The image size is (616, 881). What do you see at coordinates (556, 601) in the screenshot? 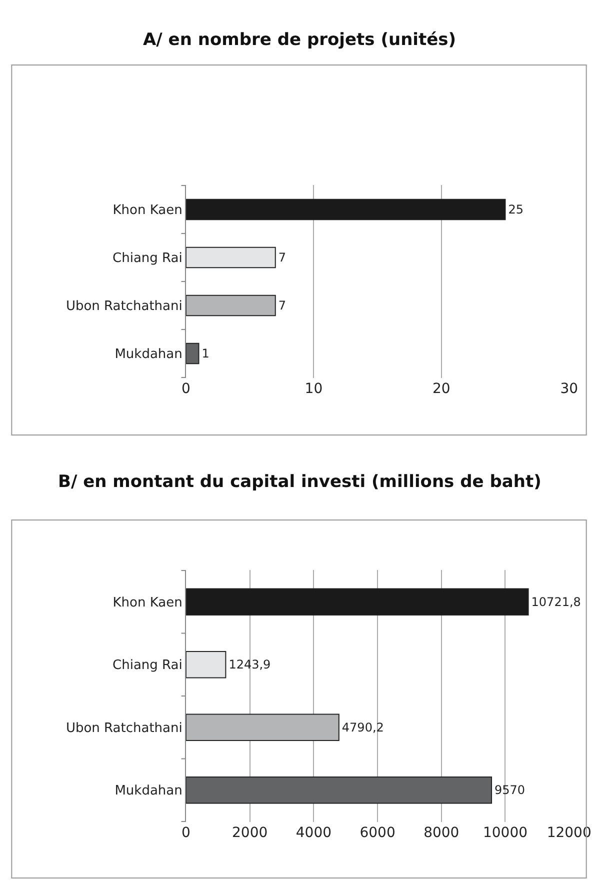
I see `data-label: 10721,8` at bounding box center [556, 601].